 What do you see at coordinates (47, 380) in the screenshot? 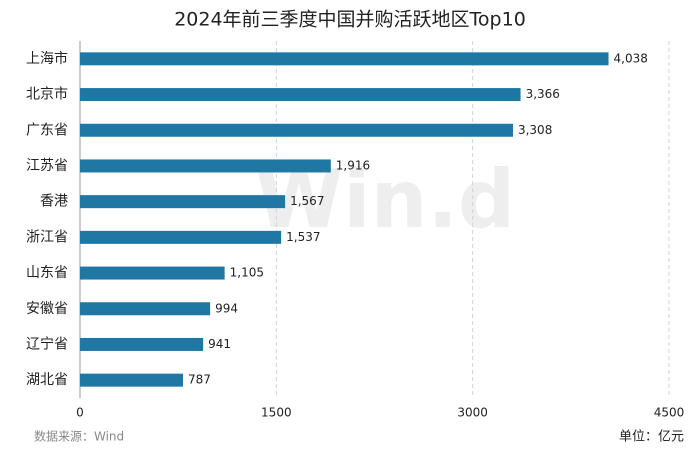
I see `y-tick-label: 湖北省` at bounding box center [47, 380].